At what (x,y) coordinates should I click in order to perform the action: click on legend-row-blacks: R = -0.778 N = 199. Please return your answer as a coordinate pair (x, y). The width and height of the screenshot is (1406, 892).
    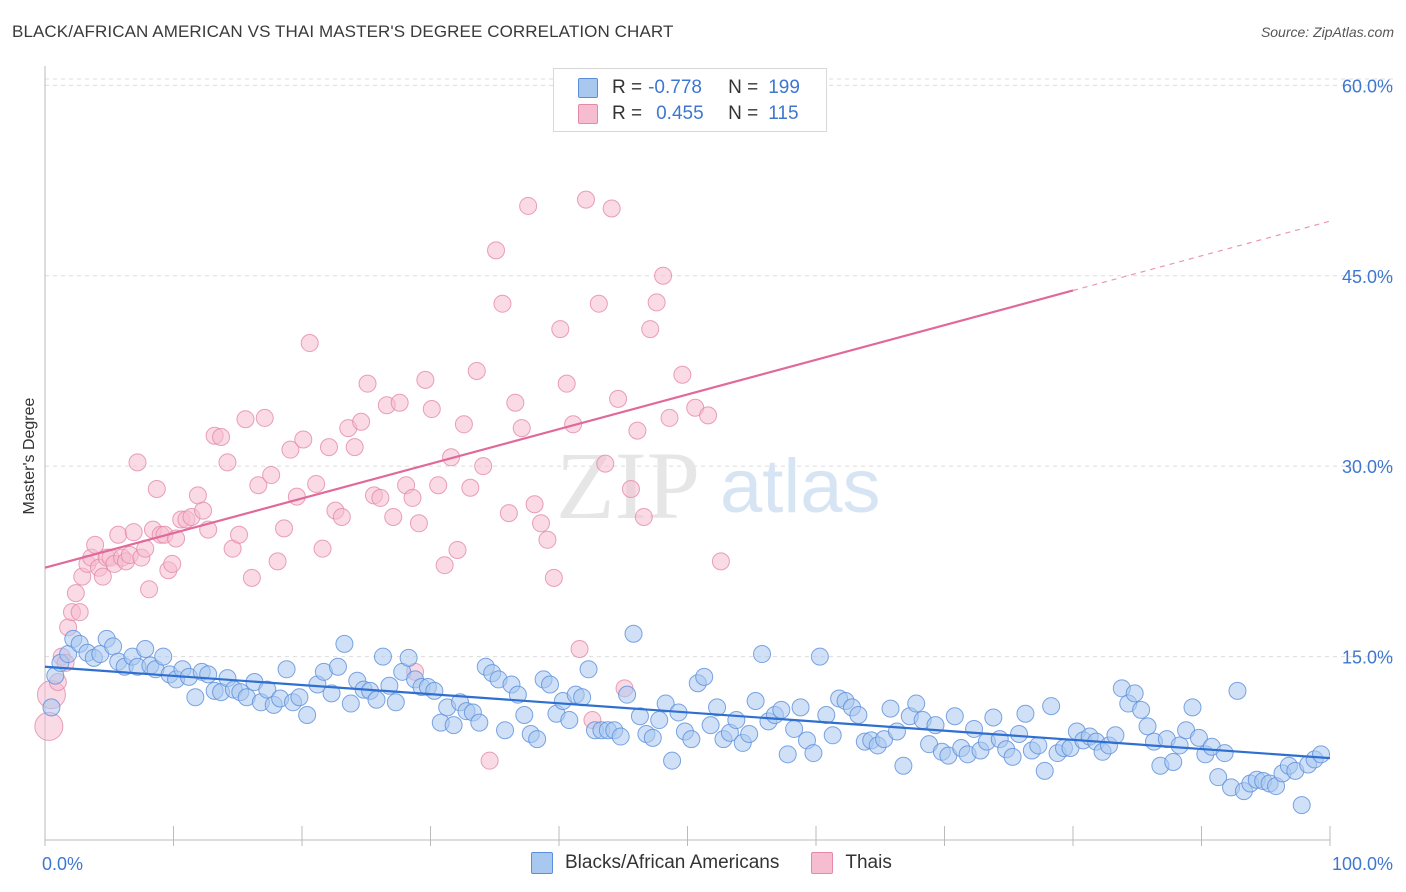
    Looking at the image, I should click on (689, 88).